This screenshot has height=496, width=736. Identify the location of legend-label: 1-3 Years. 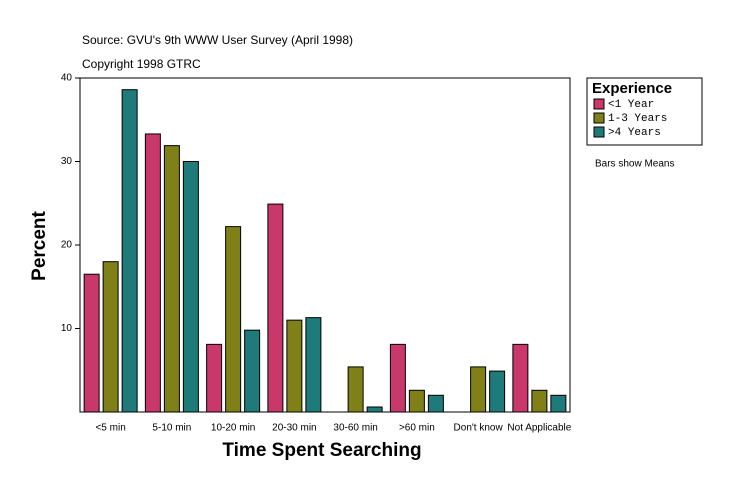
(637, 119).